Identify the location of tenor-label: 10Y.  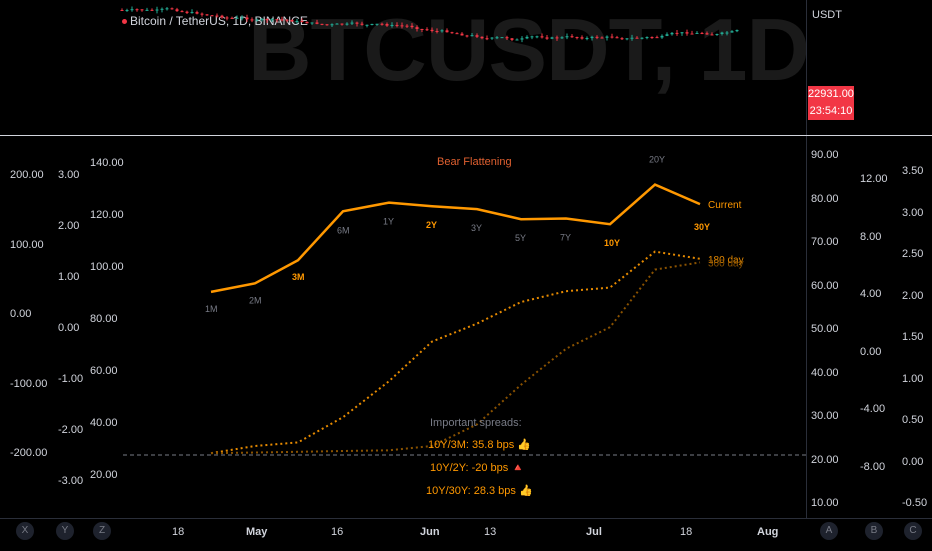
(612, 243).